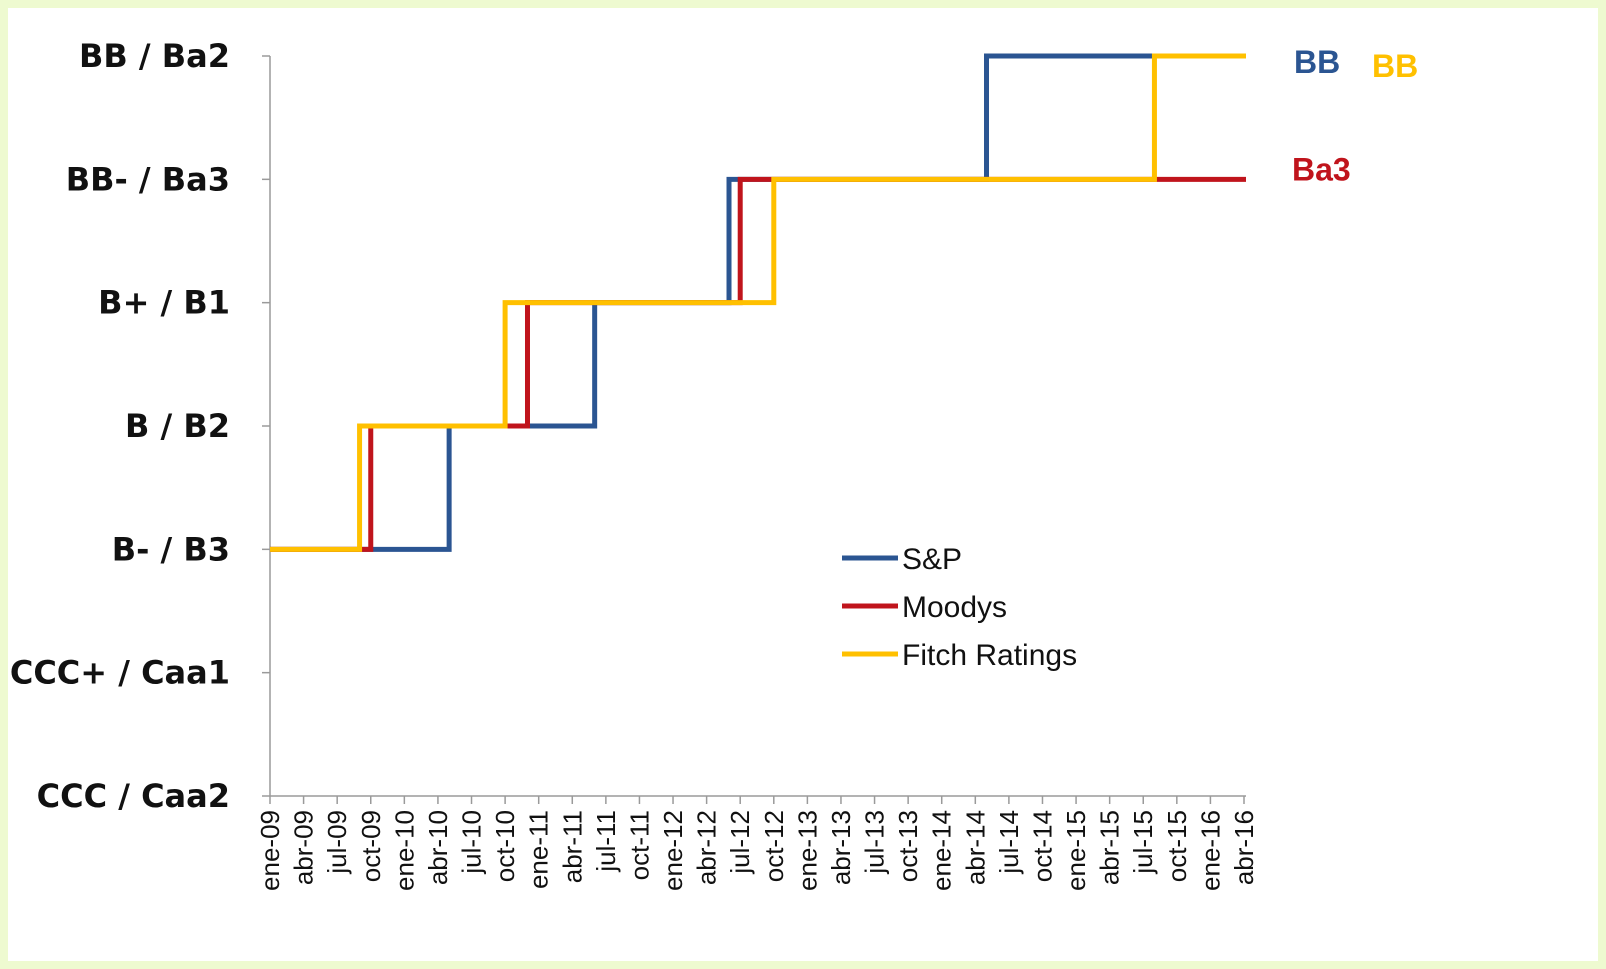 The width and height of the screenshot is (1606, 969). Describe the element at coordinates (472, 842) in the screenshot. I see `x-tick-label: jul-10` at that location.